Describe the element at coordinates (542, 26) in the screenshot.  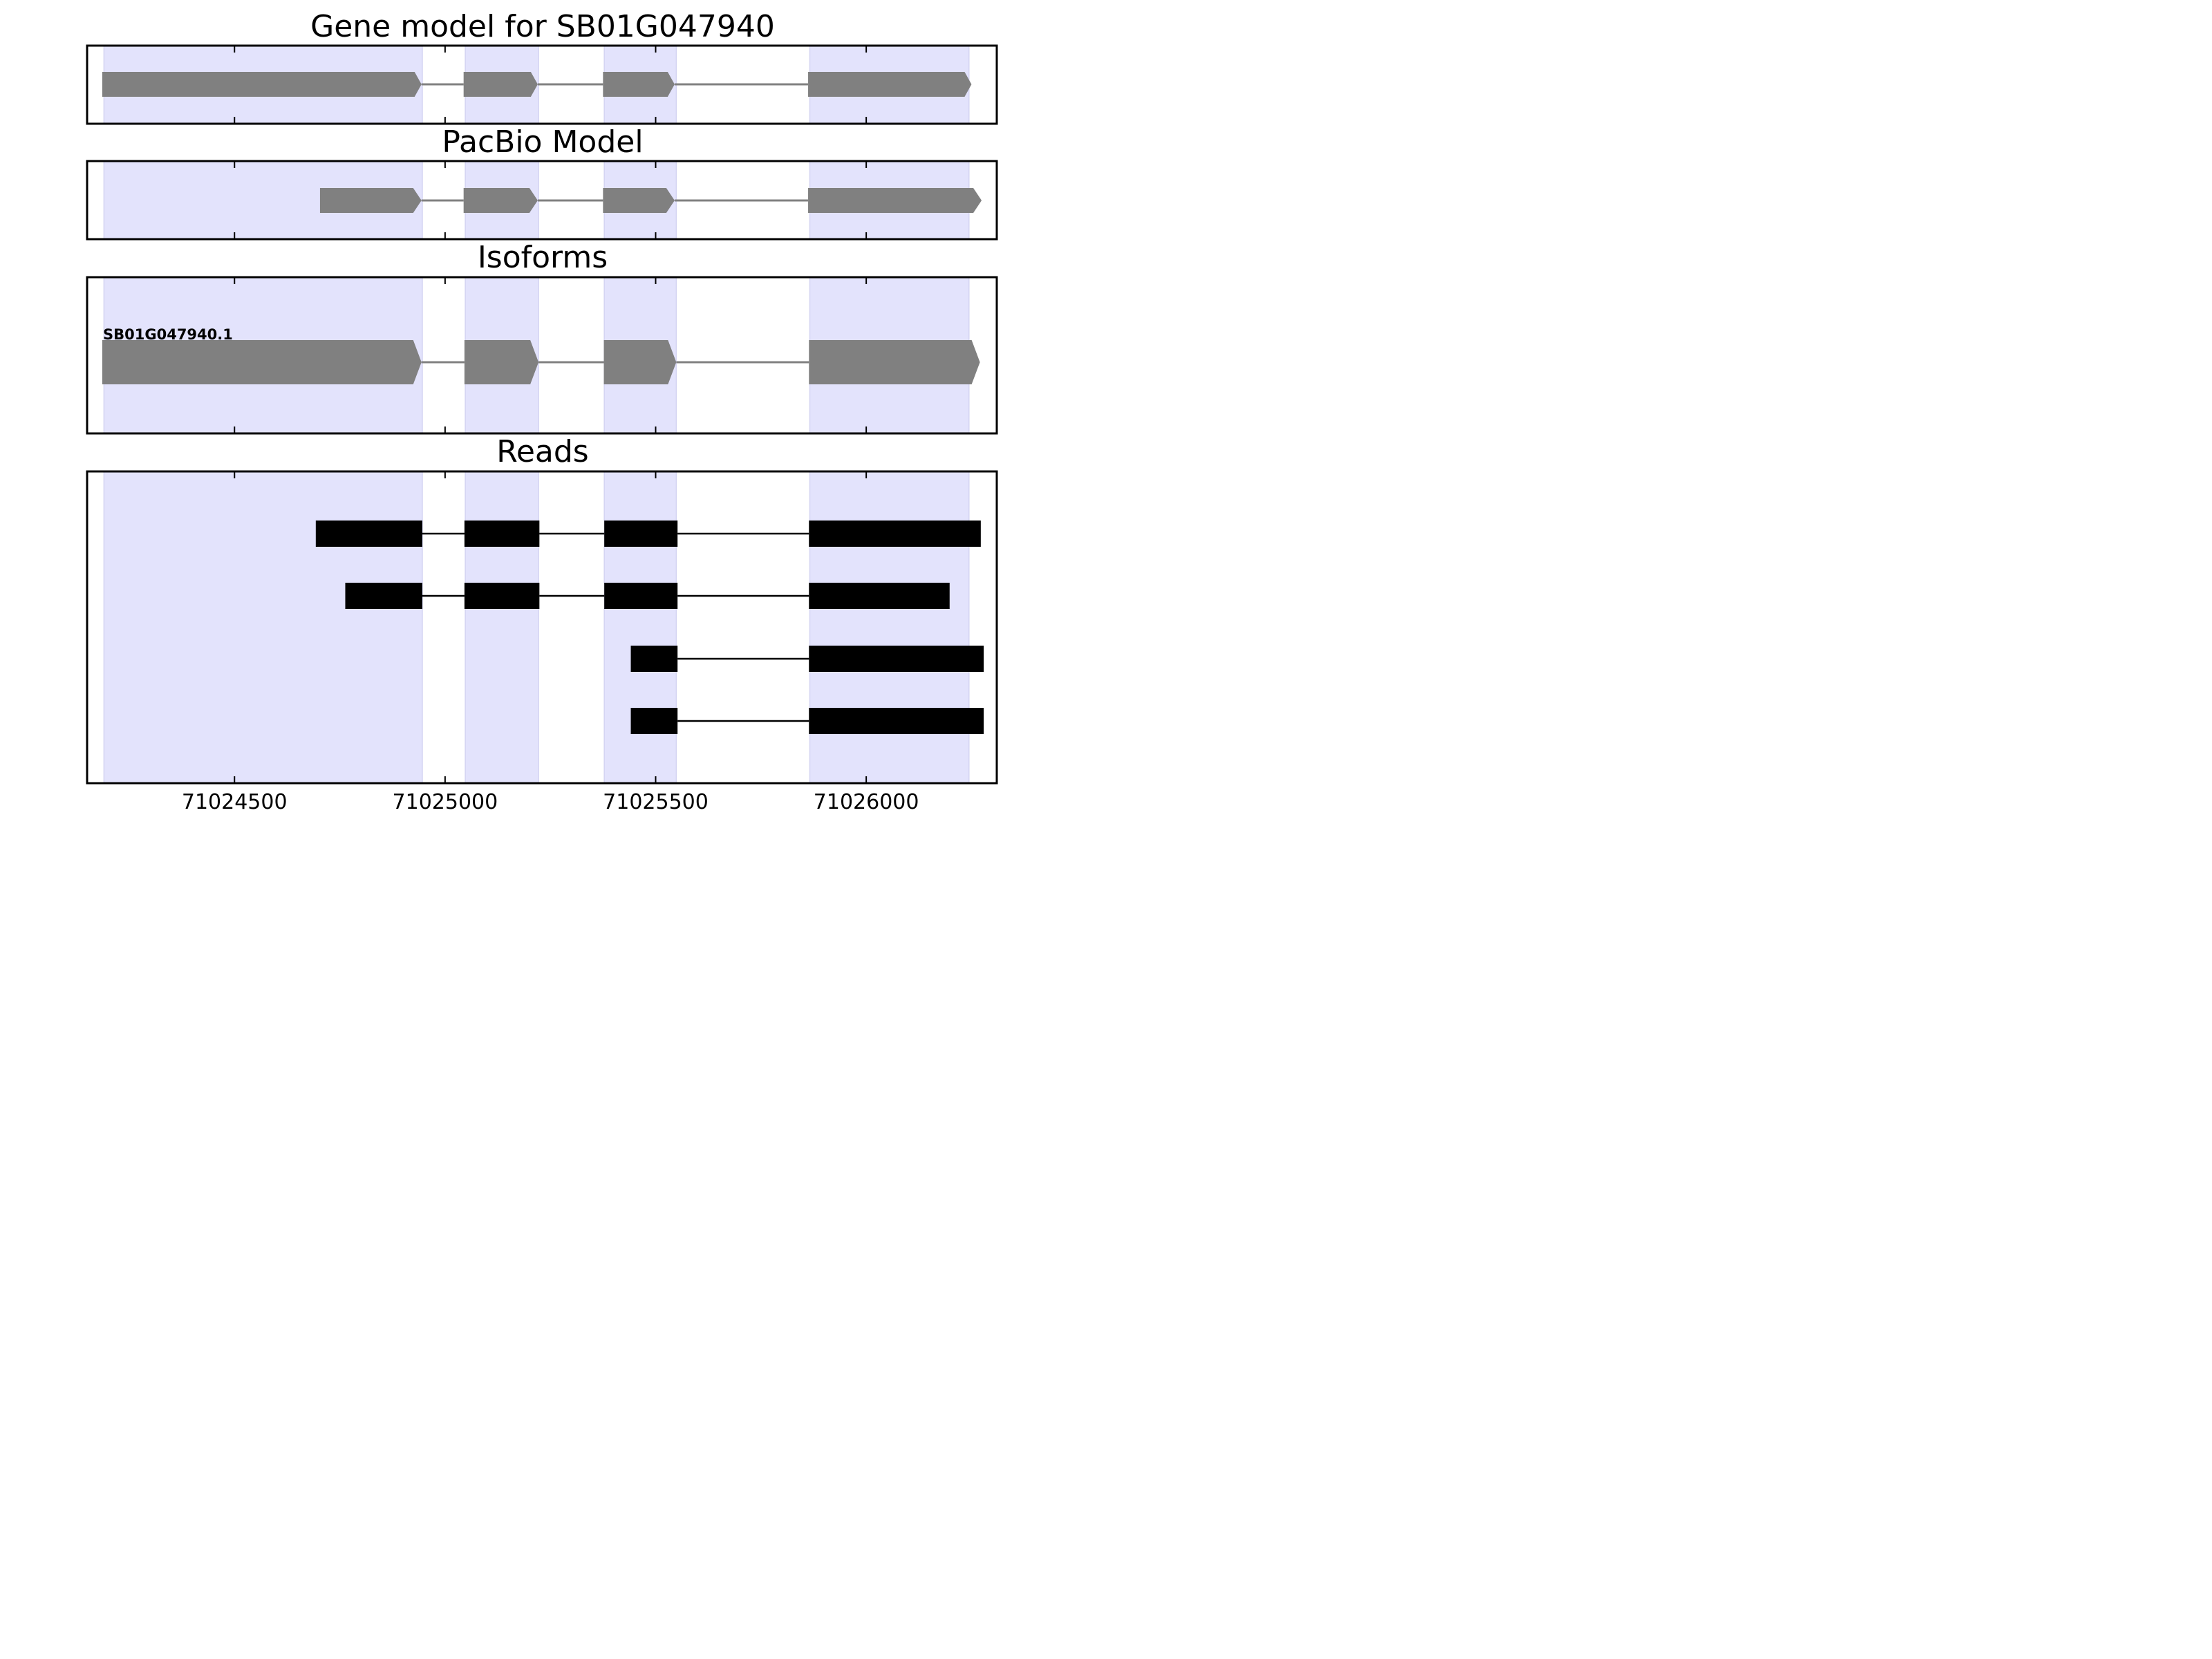
I see `panel-title-gene-model: Gene model for SB01G047940` at that location.